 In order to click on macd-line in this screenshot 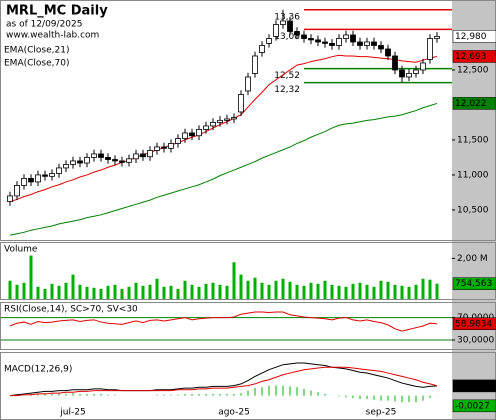, I will do `click(223, 379)`.